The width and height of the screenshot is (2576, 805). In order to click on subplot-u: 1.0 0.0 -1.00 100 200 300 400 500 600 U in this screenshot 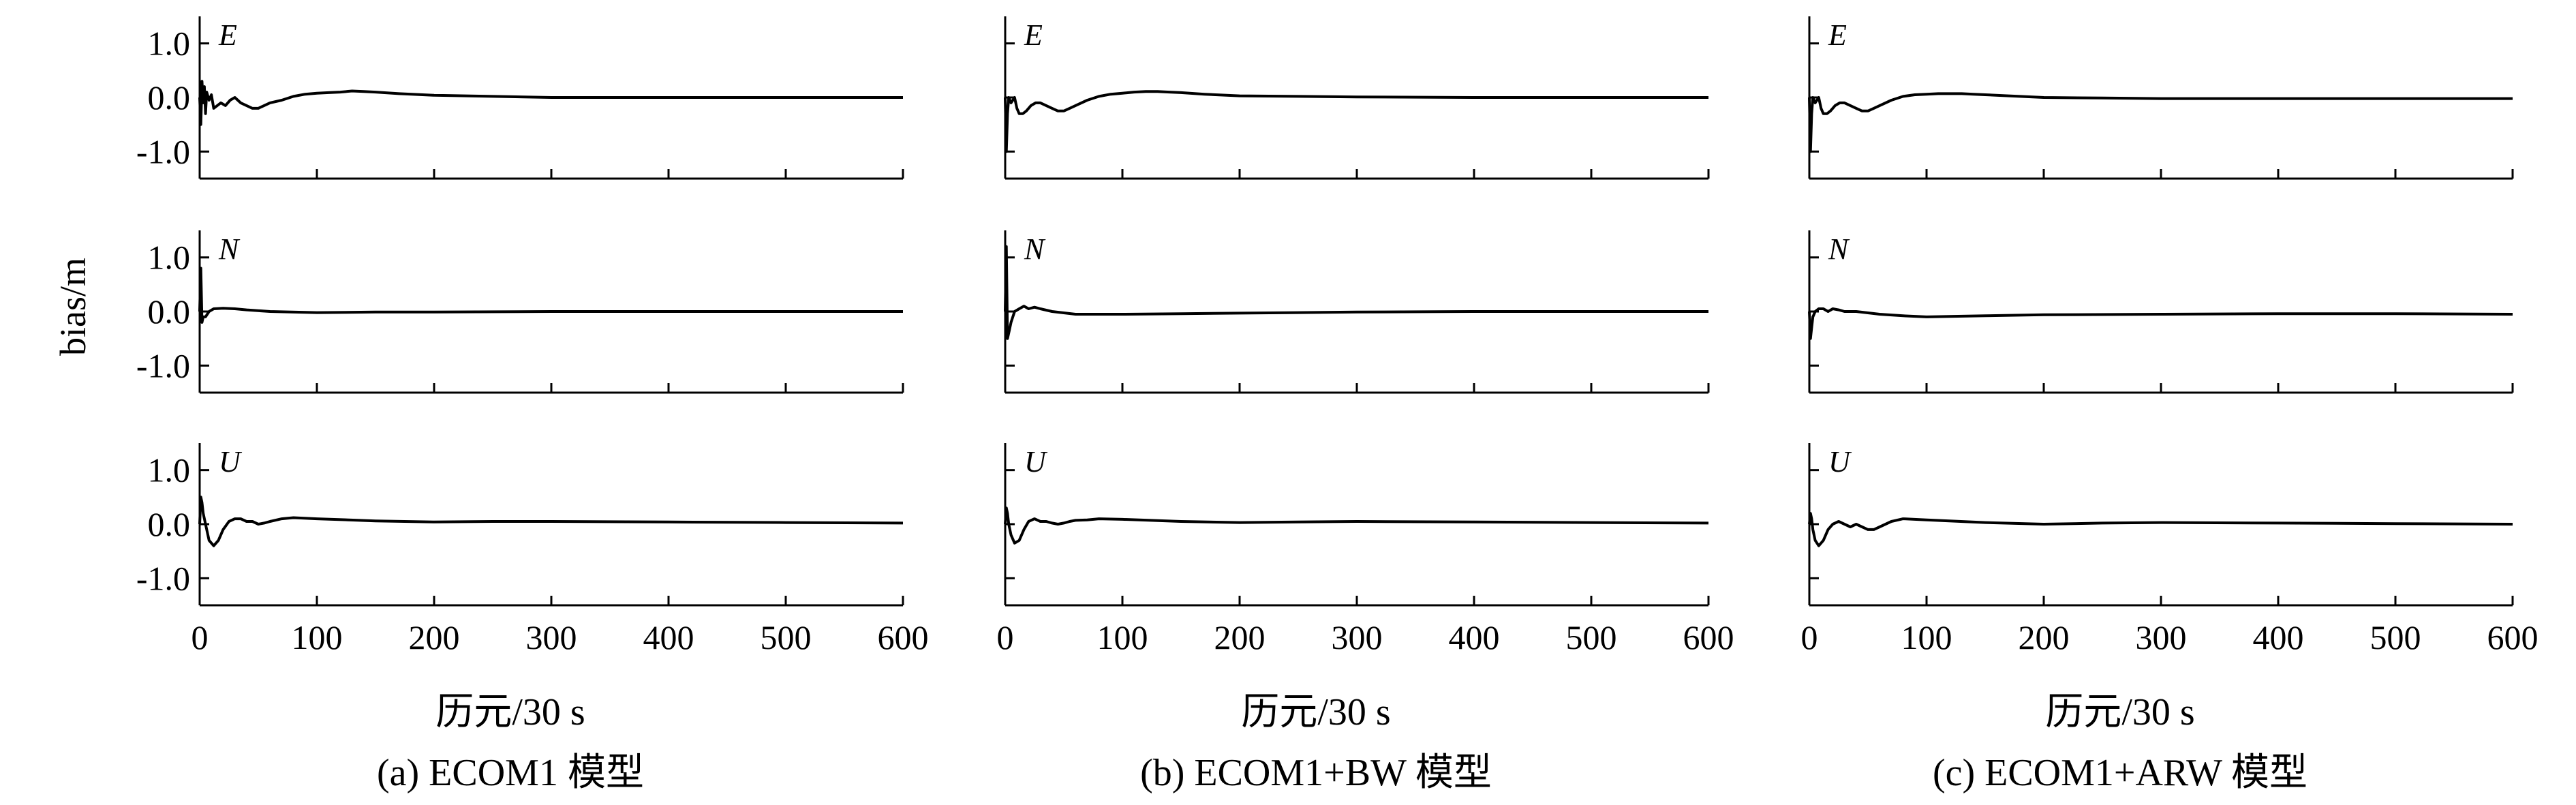, I will do `click(532, 549)`.